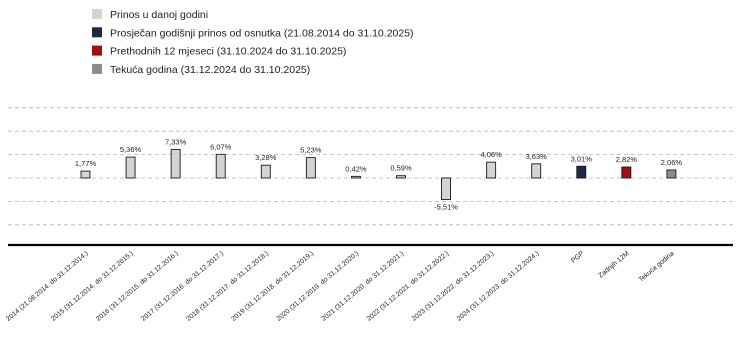 The width and height of the screenshot is (738, 354). What do you see at coordinates (221, 146) in the screenshot?
I see `data-label-3: 6,07%` at bounding box center [221, 146].